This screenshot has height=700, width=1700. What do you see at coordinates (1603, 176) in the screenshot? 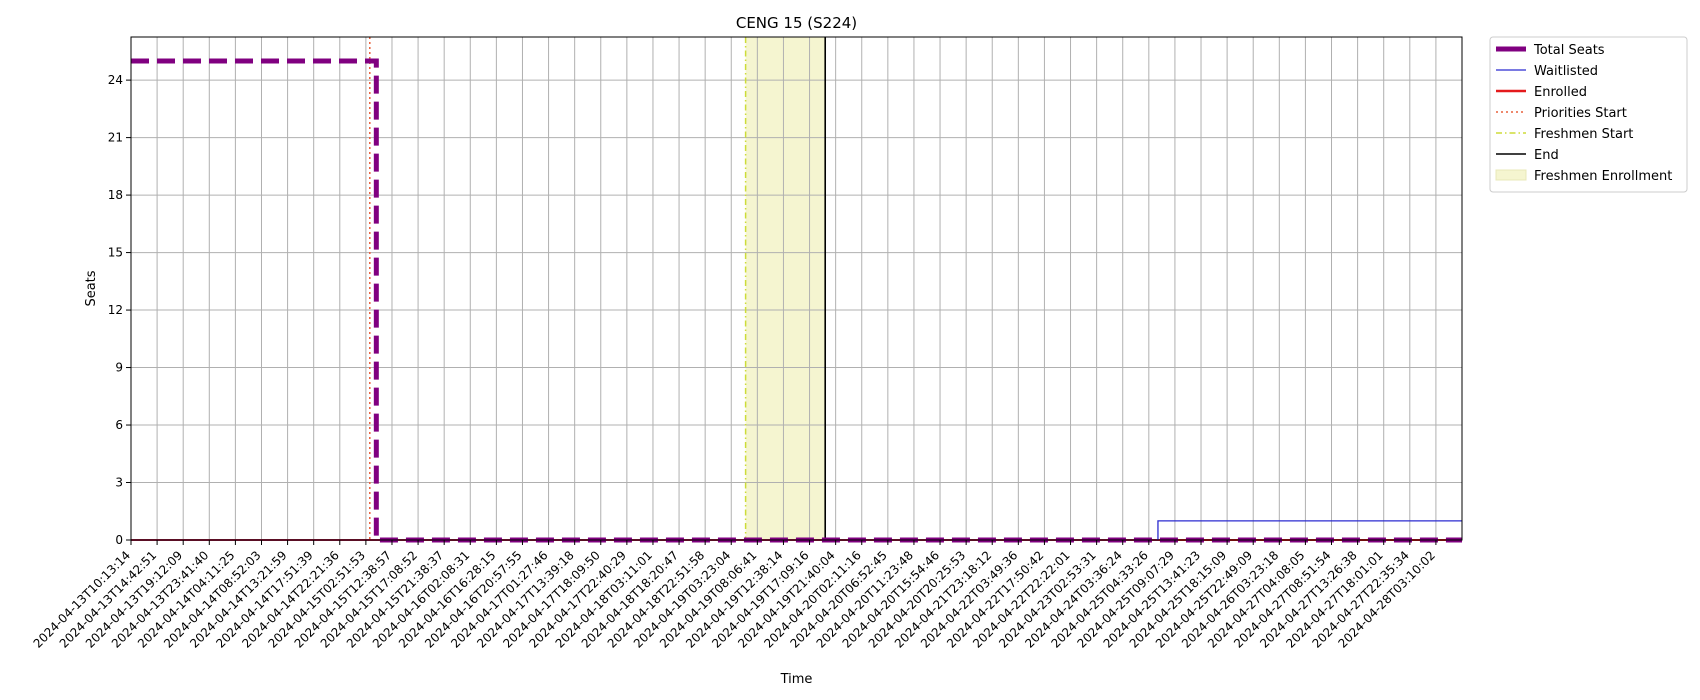
I see `legend-label-freshmen-enrollment: Freshmen Enrollment` at bounding box center [1603, 176].